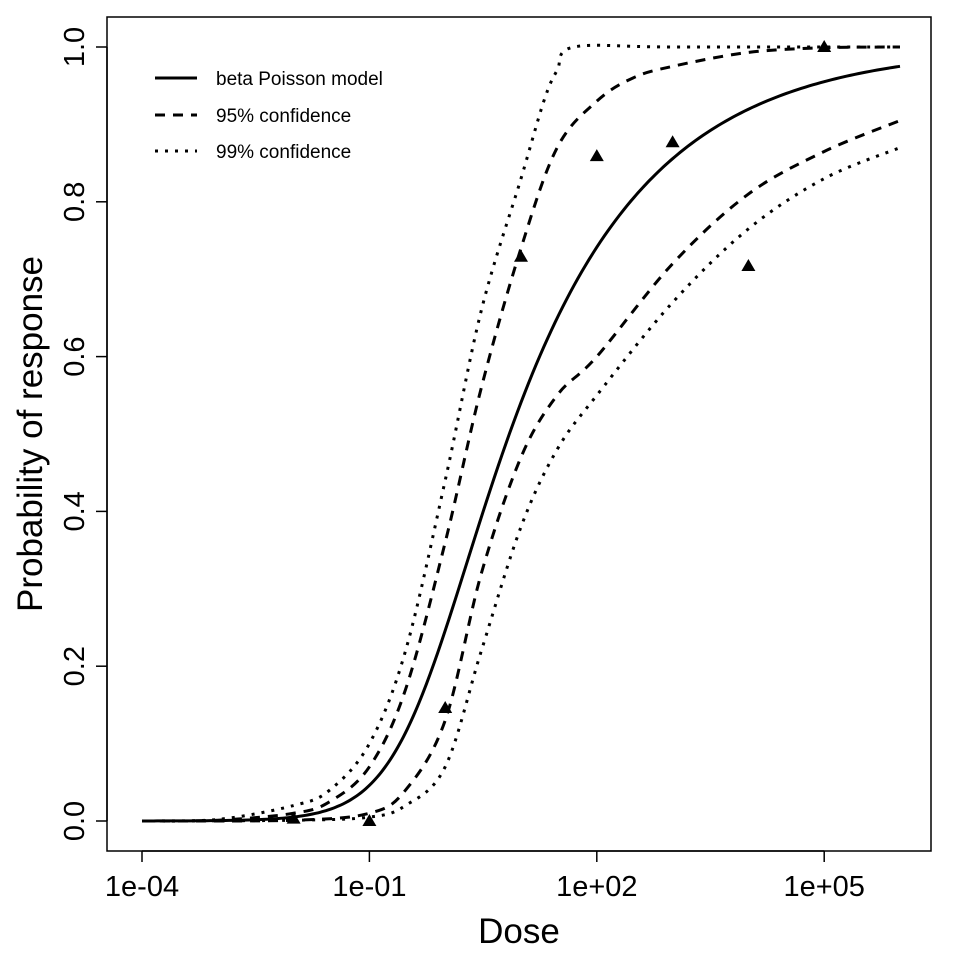  What do you see at coordinates (823, 887) in the screenshot?
I see `x-tick-label: 1e+05` at bounding box center [823, 887].